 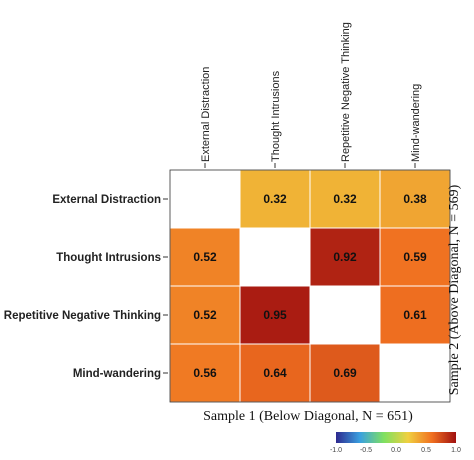 What do you see at coordinates (396, 437) in the screenshot?
I see `colorbar-gradient` at bounding box center [396, 437].